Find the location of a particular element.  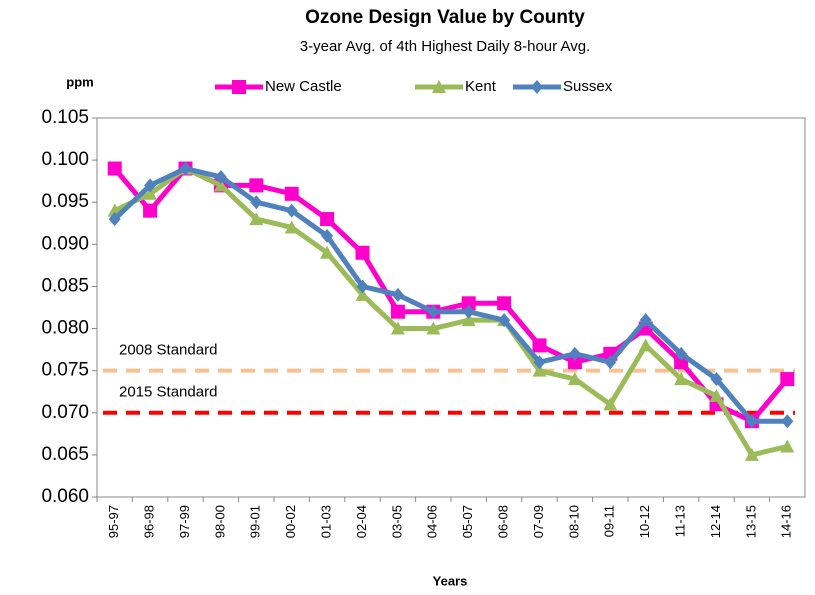

x-tick-label: 99-01 is located at coordinates (255, 521).